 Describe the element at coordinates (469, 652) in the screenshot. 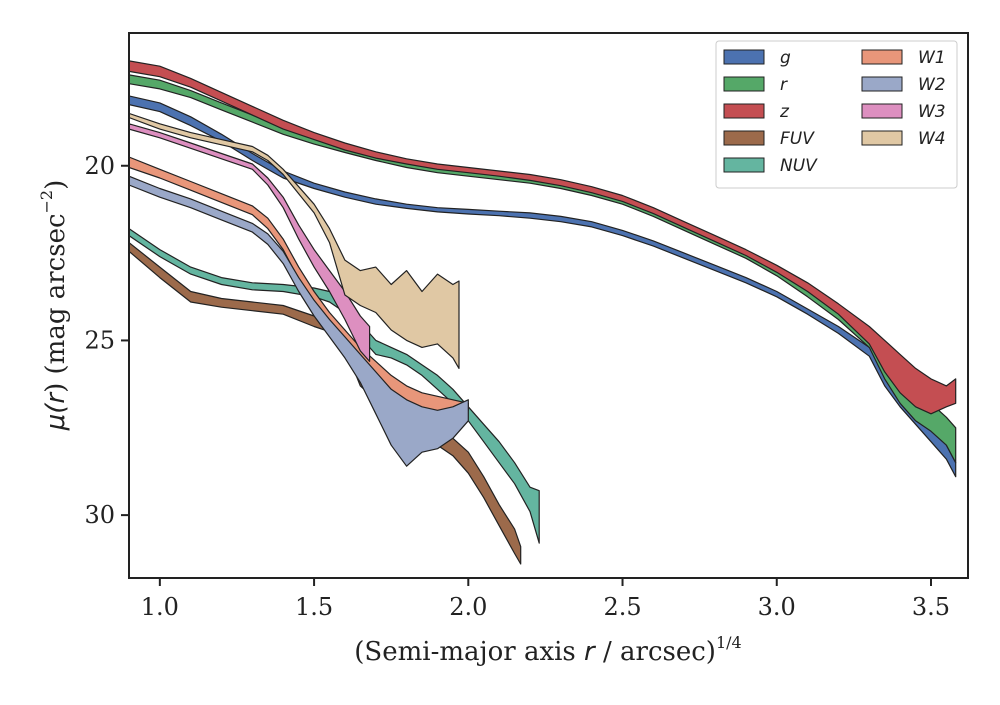

I see `x-axis-title-main: (Semi-major axis` at that location.